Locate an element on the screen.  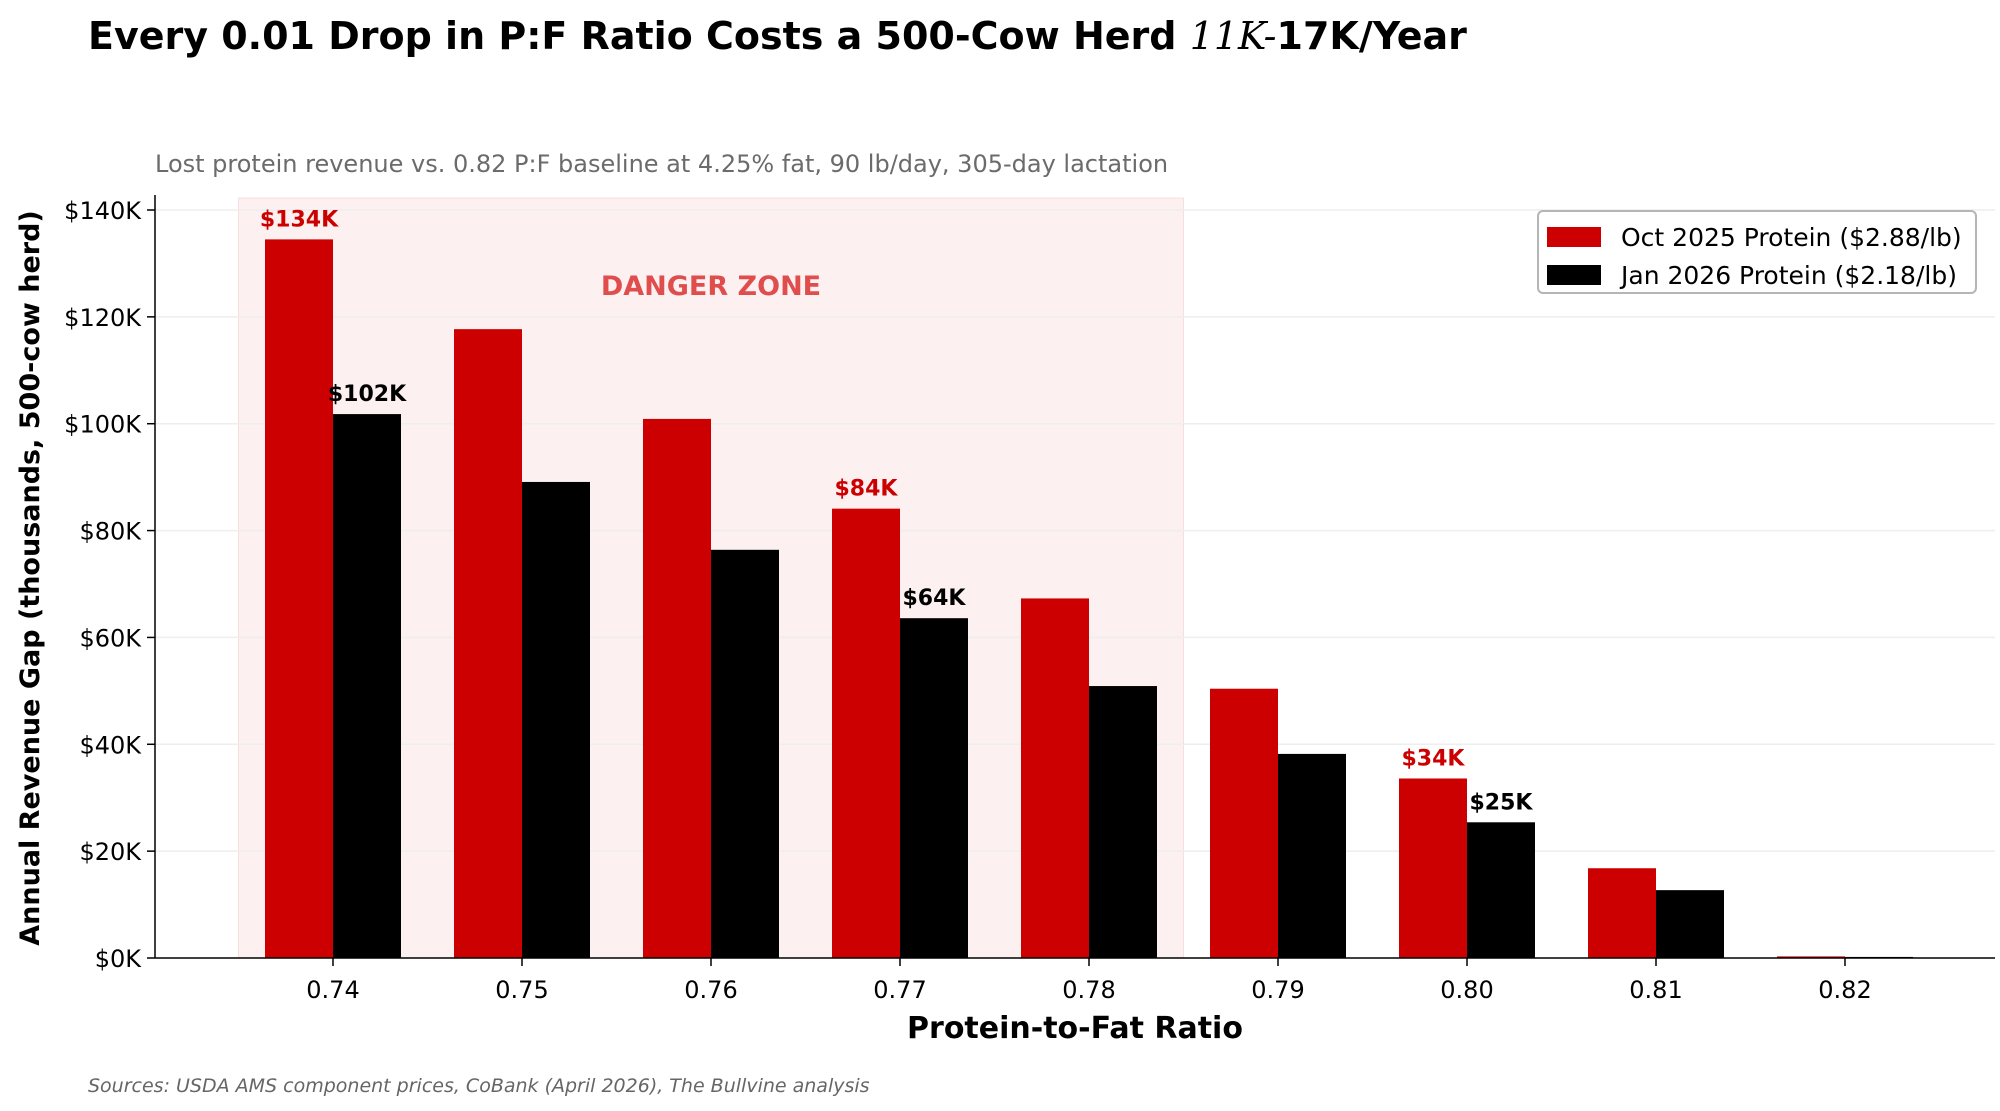
y-tick-label: $0K is located at coordinates (119, 959).